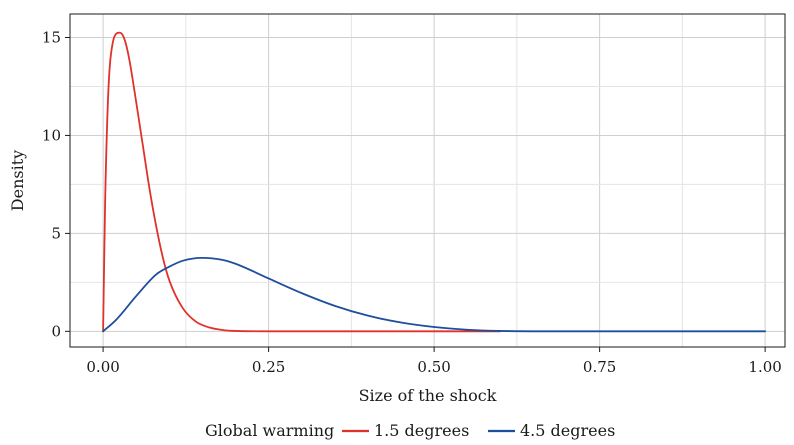 The height and width of the screenshot is (445, 794). Describe the element at coordinates (428, 395) in the screenshot. I see `x-axis-title: Size of the shock` at that location.